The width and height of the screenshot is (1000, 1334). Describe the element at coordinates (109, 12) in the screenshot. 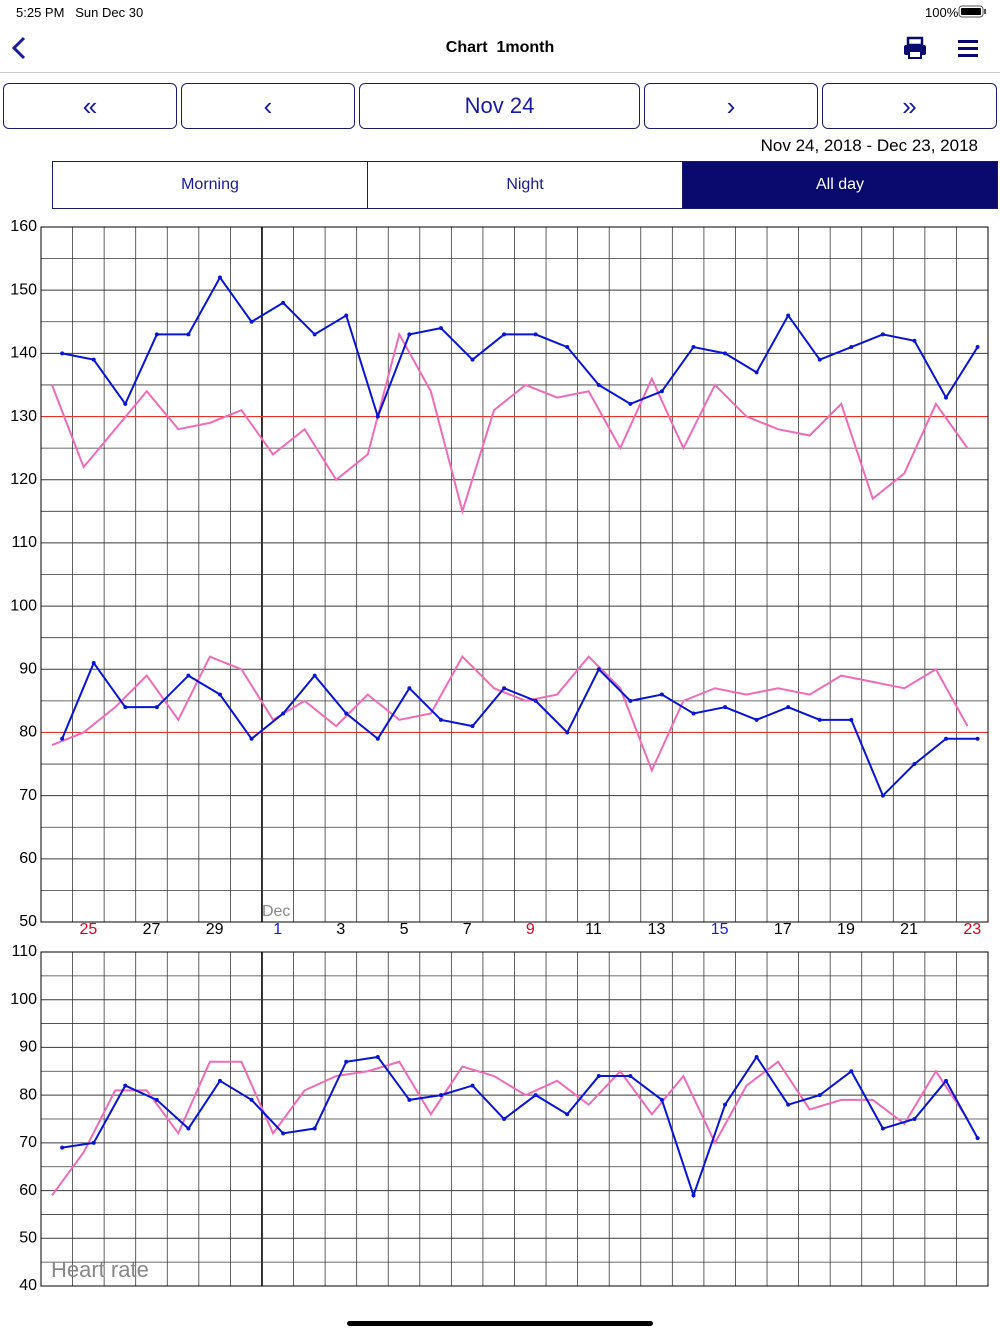

I see `date: Sun Dec 30` at that location.